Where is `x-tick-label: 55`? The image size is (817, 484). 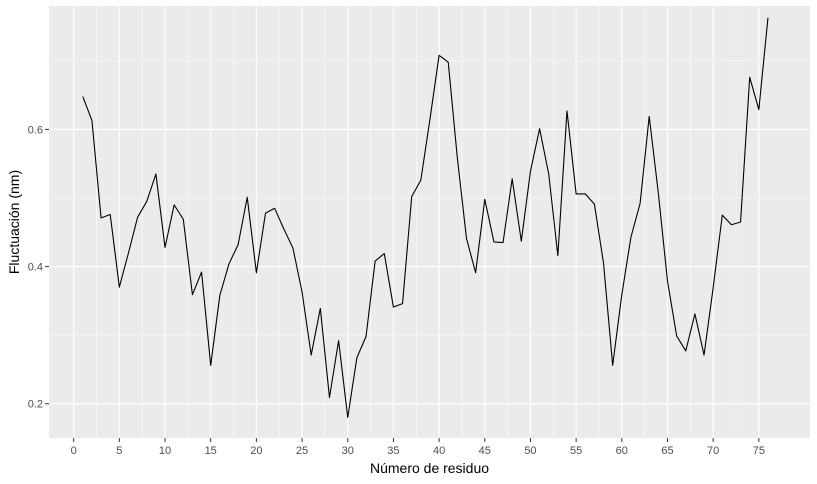
x-tick-label: 55 is located at coordinates (576, 451).